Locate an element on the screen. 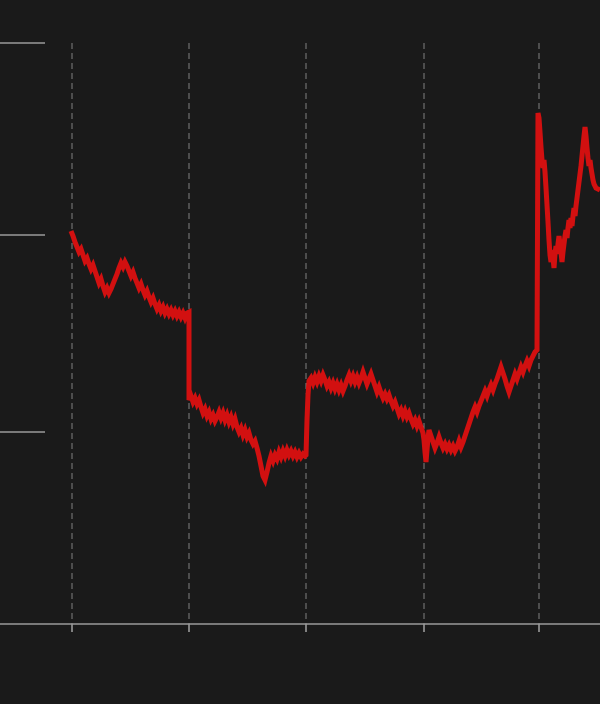  x-axis-ticks is located at coordinates (305, 628).